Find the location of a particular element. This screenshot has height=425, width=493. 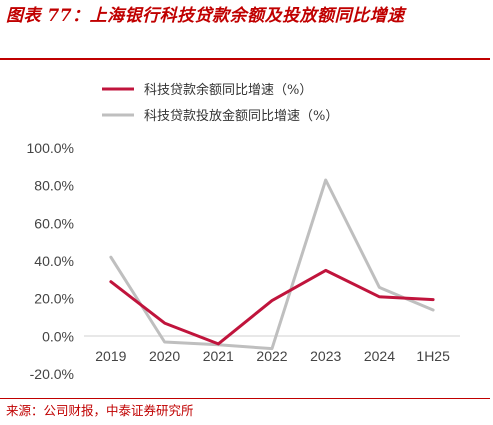

x-tick-label: 2023 is located at coordinates (325, 356).